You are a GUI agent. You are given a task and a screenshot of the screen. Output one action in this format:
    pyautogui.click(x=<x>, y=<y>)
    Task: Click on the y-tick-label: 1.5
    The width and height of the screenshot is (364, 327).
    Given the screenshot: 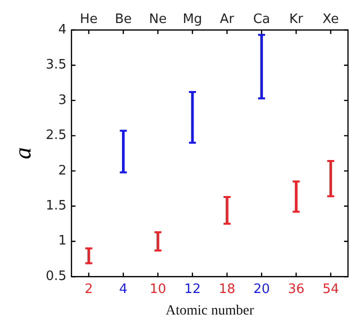 What is the action you would take?
    pyautogui.click(x=56, y=206)
    